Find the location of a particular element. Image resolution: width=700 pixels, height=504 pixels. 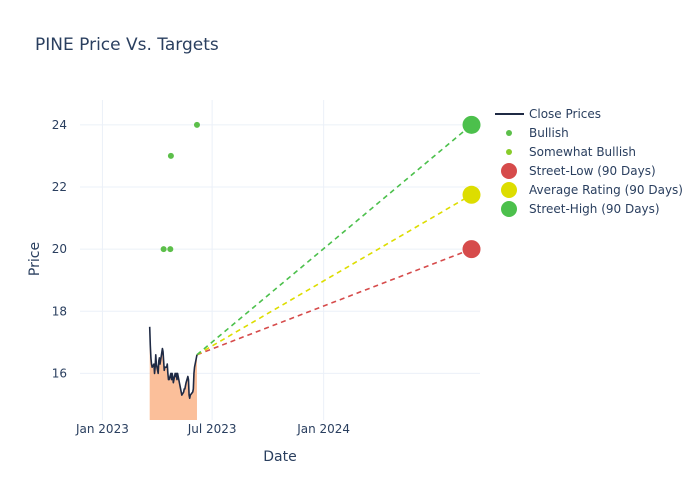

legend-item-average-rating-90-days: Average Rating (90 Days) is located at coordinates (592, 190).